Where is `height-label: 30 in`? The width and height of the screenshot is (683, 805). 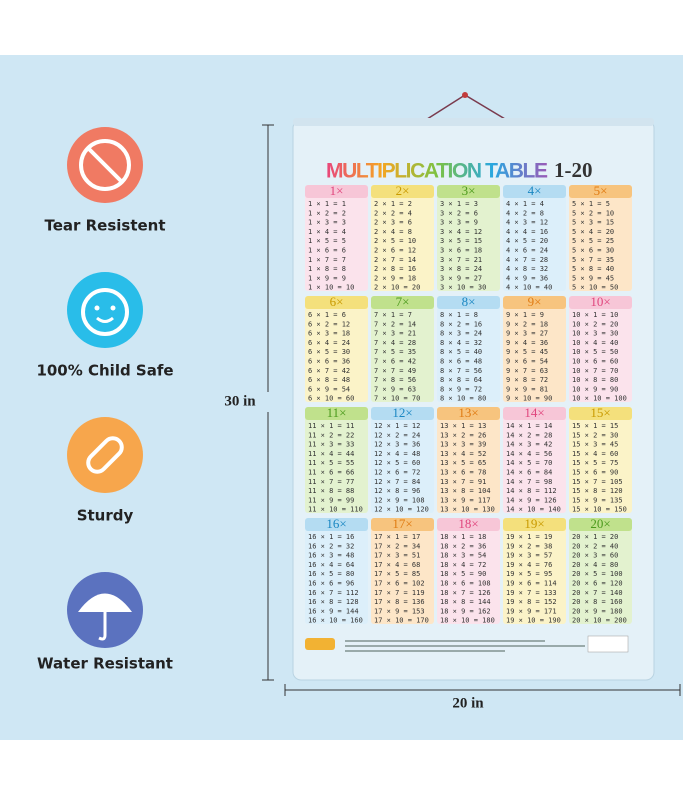 height-label: 30 in is located at coordinates (240, 401).